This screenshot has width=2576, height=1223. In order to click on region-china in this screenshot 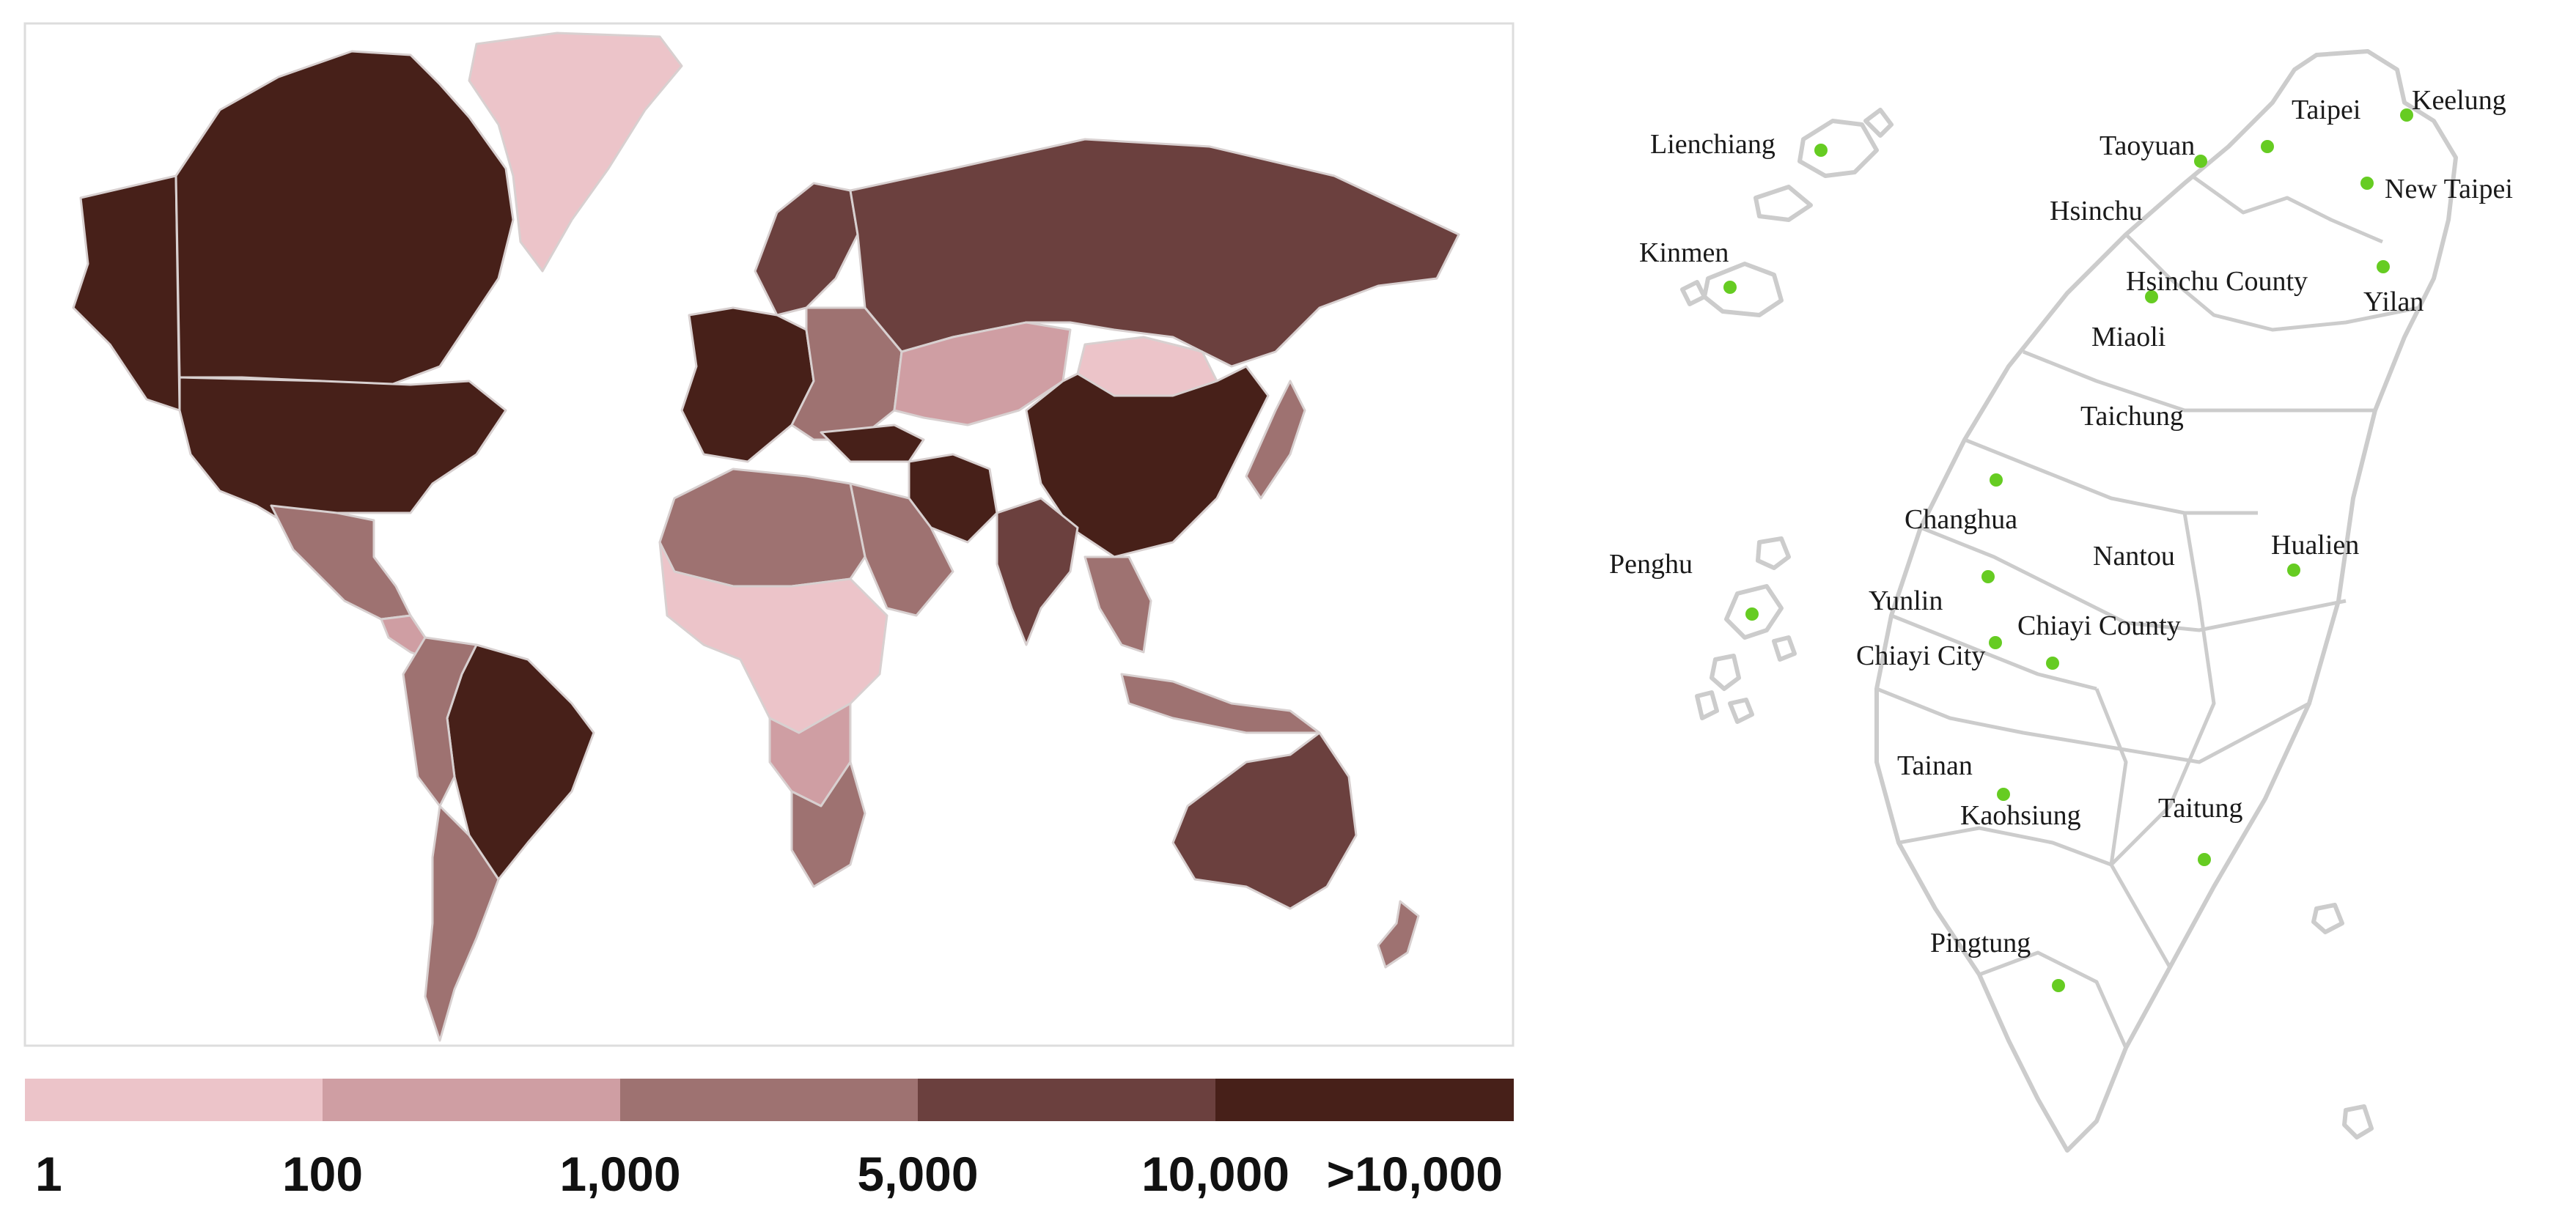, I will do `click(1147, 462)`.